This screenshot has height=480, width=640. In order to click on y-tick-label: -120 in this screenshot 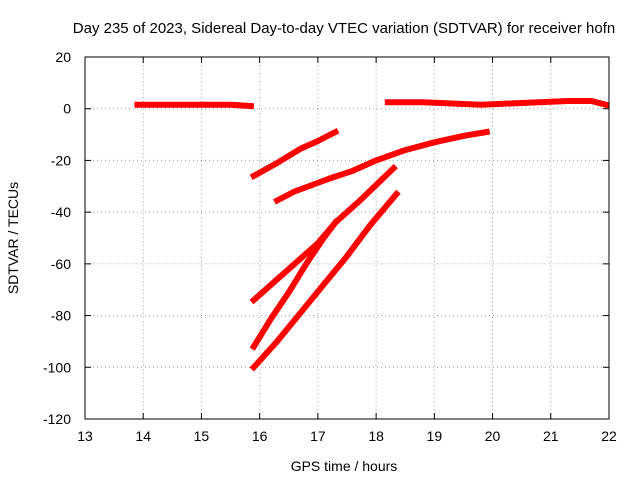, I will do `click(57, 419)`.